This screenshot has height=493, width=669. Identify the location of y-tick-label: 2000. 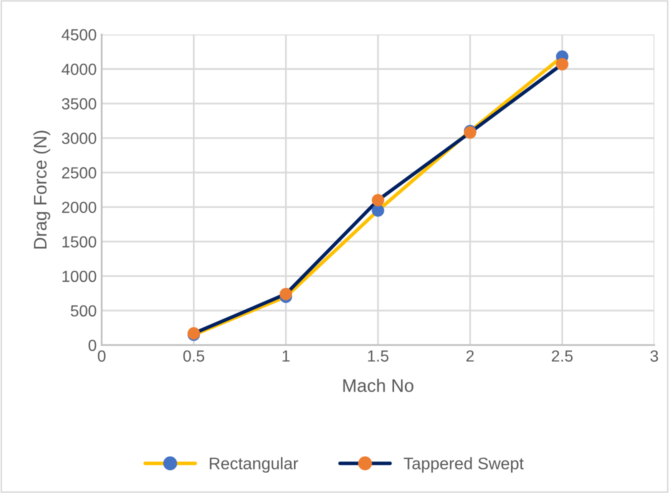
(79, 208).